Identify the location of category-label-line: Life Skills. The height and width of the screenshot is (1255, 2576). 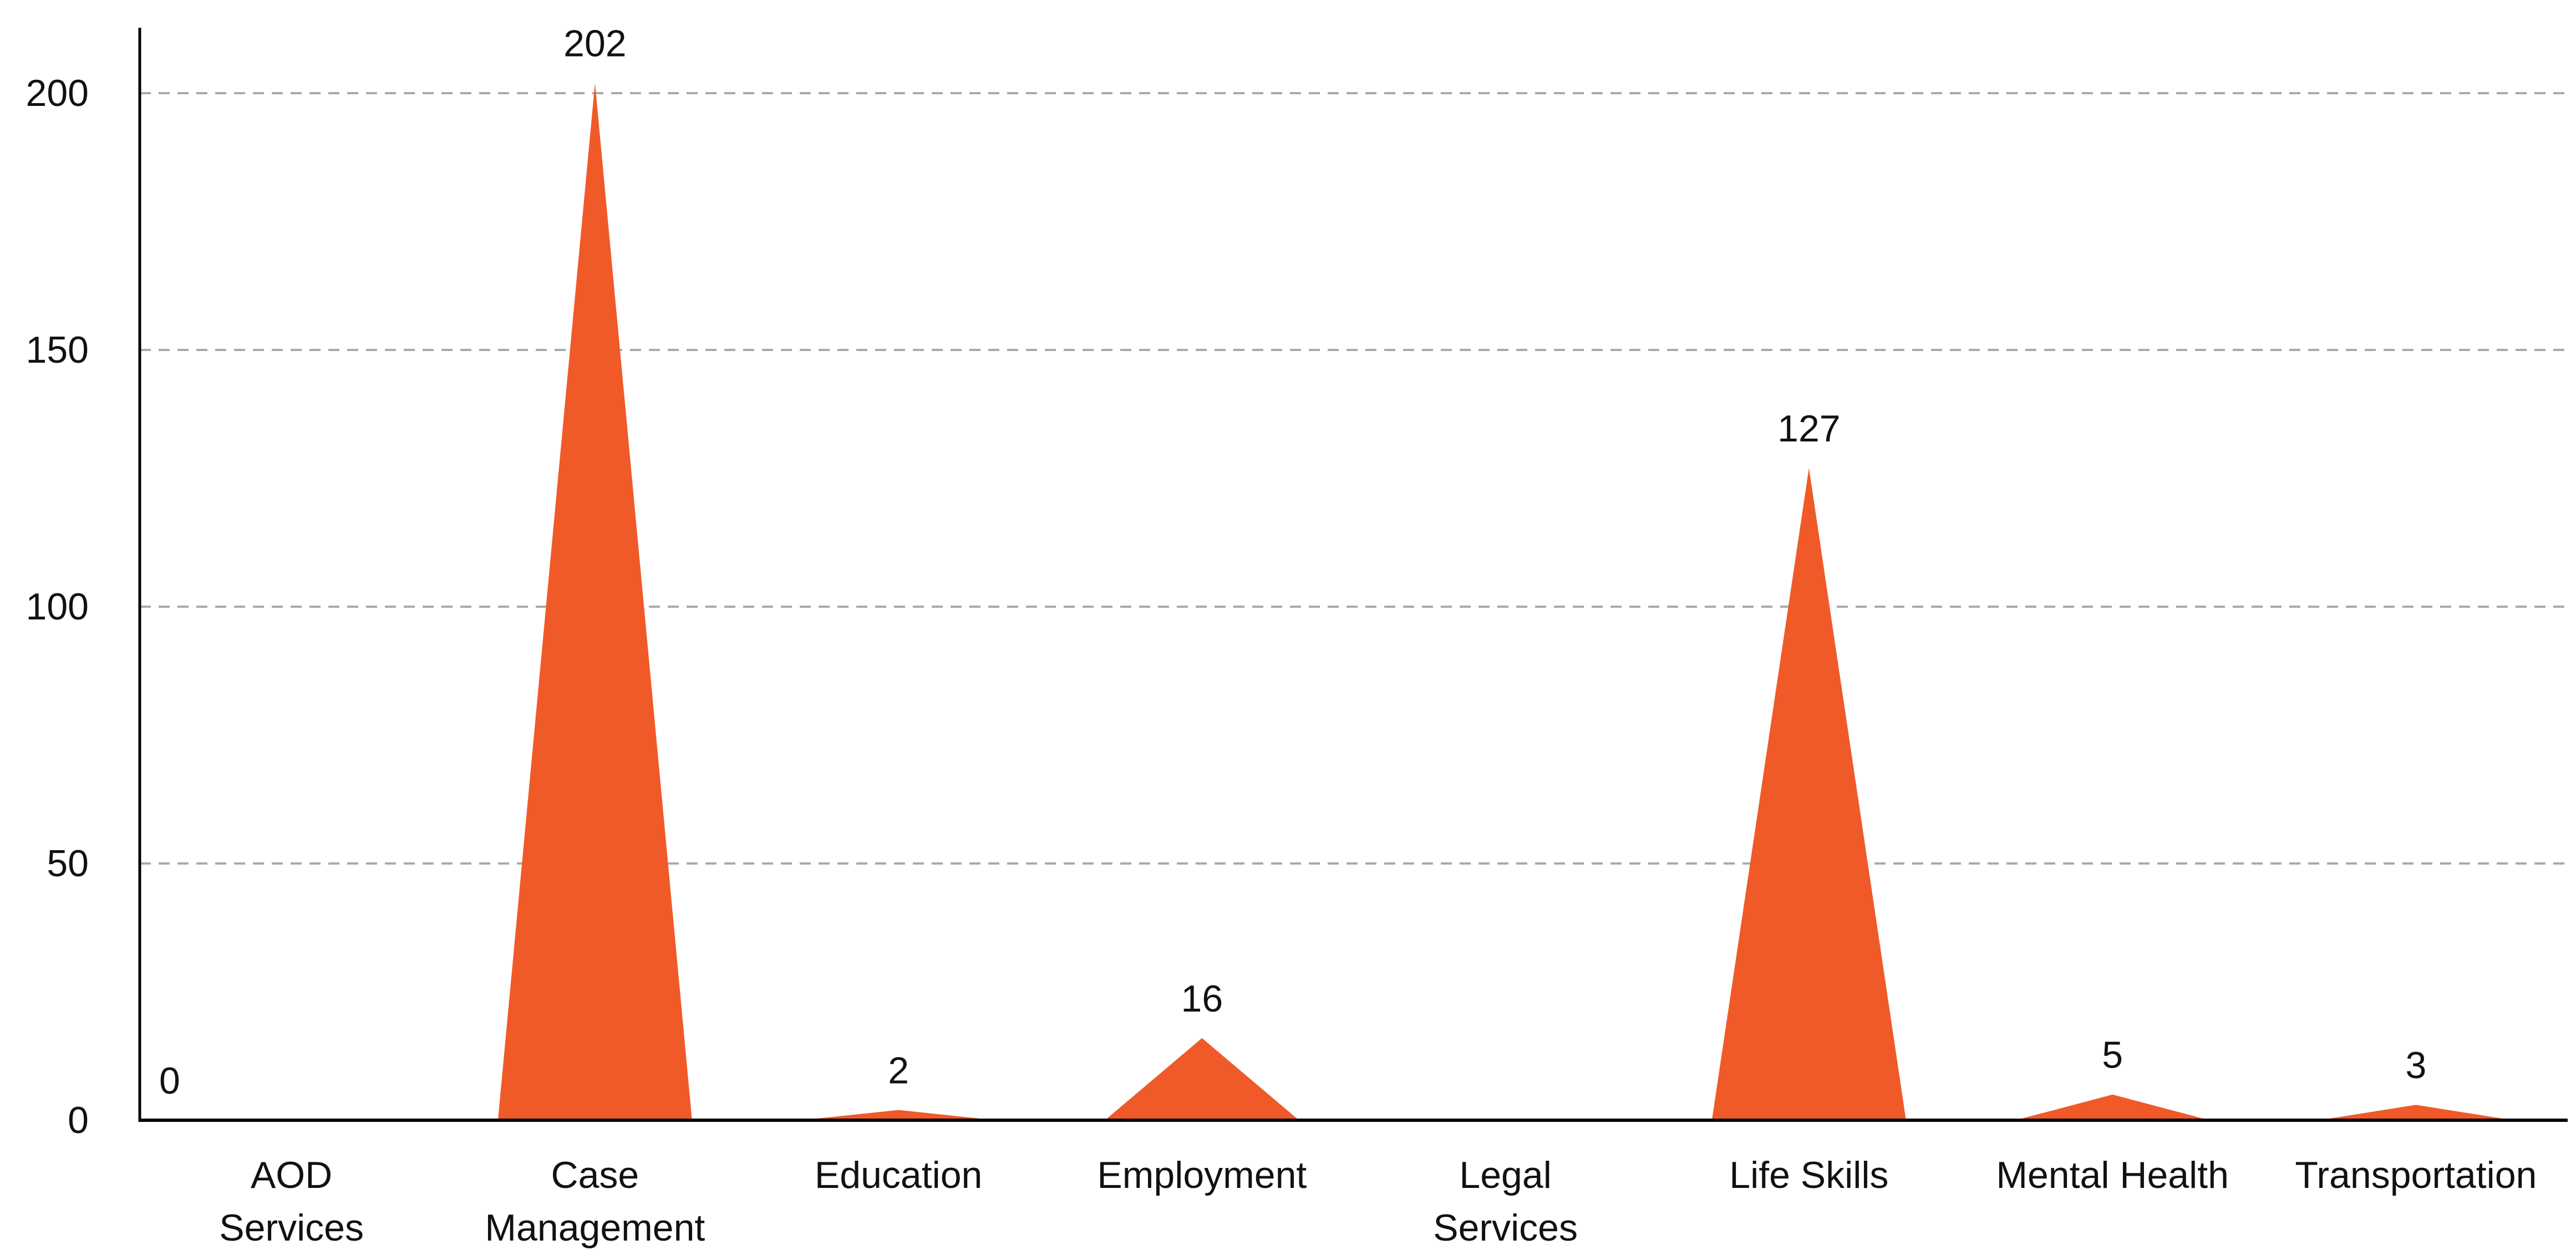
(1808, 1175).